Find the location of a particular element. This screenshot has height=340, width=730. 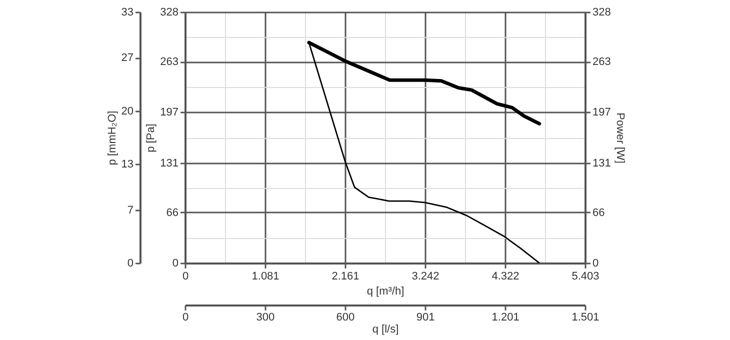

x-tick-label: 4.322 is located at coordinates (506, 276).